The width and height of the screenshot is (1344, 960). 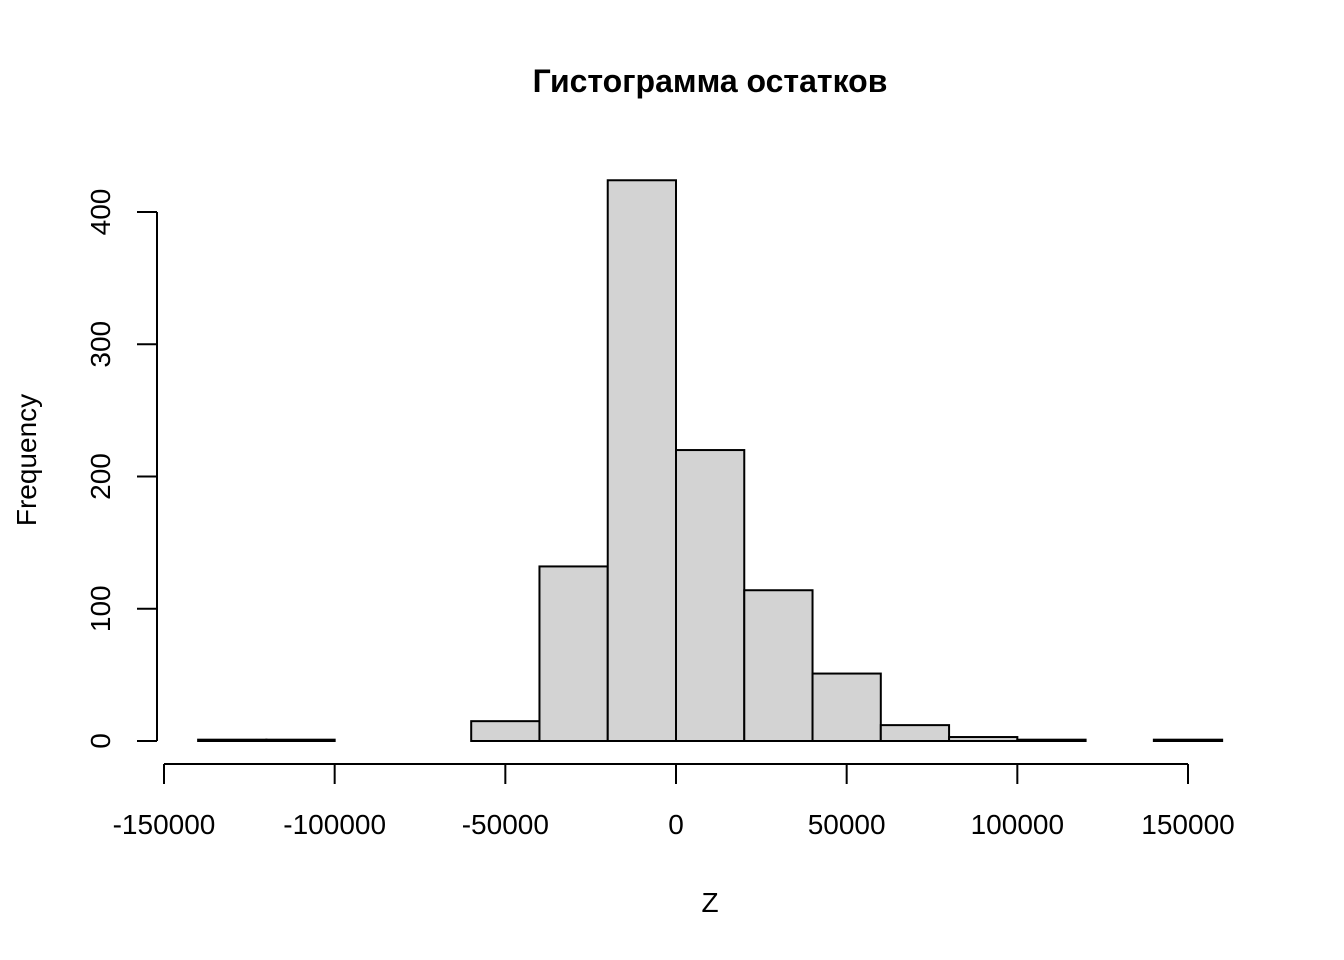 I want to click on x-axis-label: Z, so click(x=709, y=902).